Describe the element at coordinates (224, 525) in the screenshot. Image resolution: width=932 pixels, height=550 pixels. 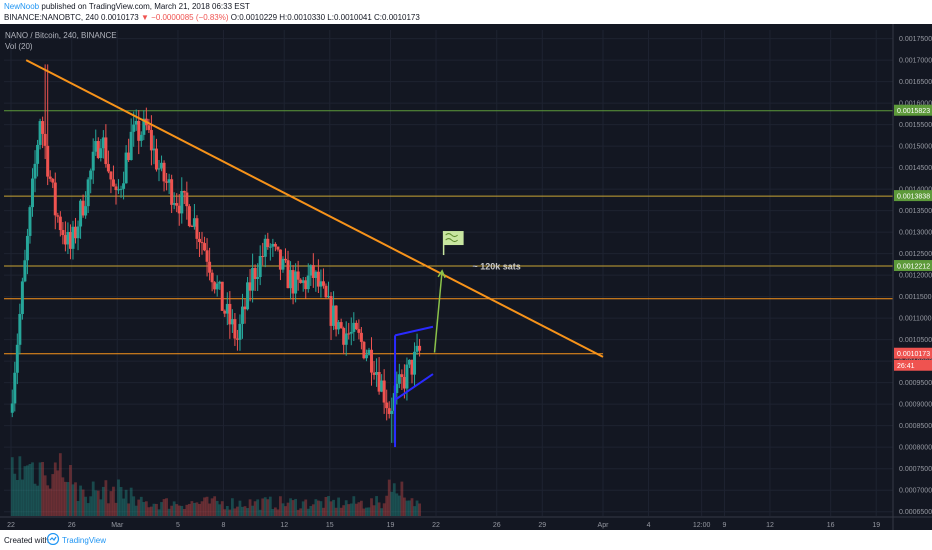
I see `x-tick-label: 8` at that location.